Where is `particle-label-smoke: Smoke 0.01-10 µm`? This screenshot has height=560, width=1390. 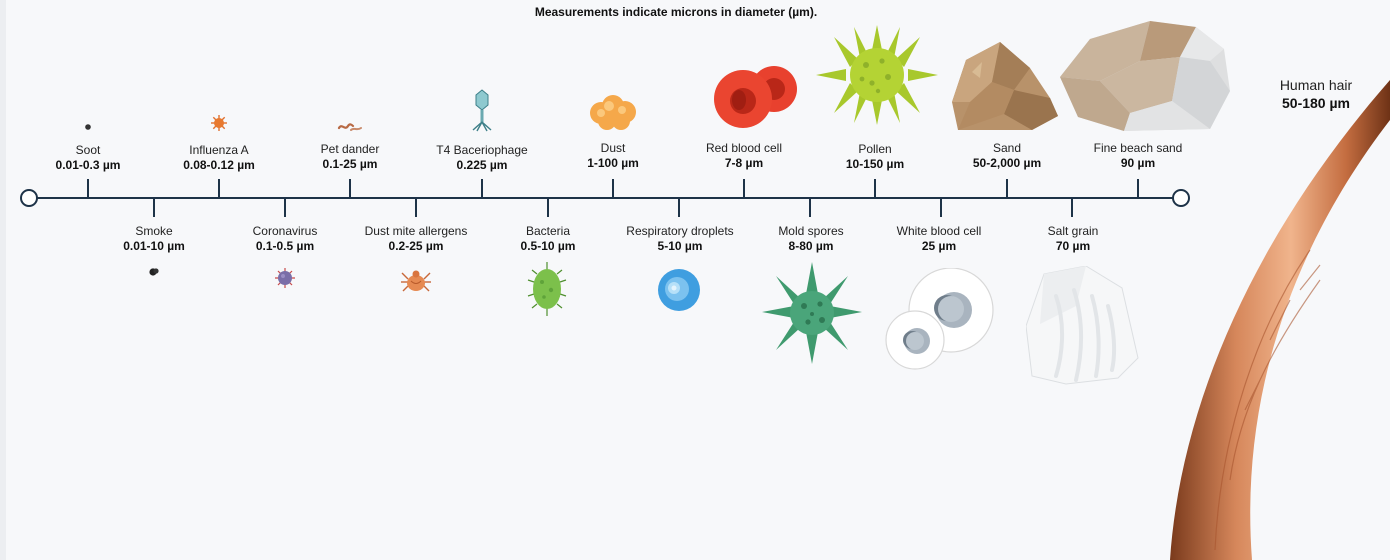
particle-label-smoke: Smoke 0.01-10 µm is located at coordinates (154, 239).